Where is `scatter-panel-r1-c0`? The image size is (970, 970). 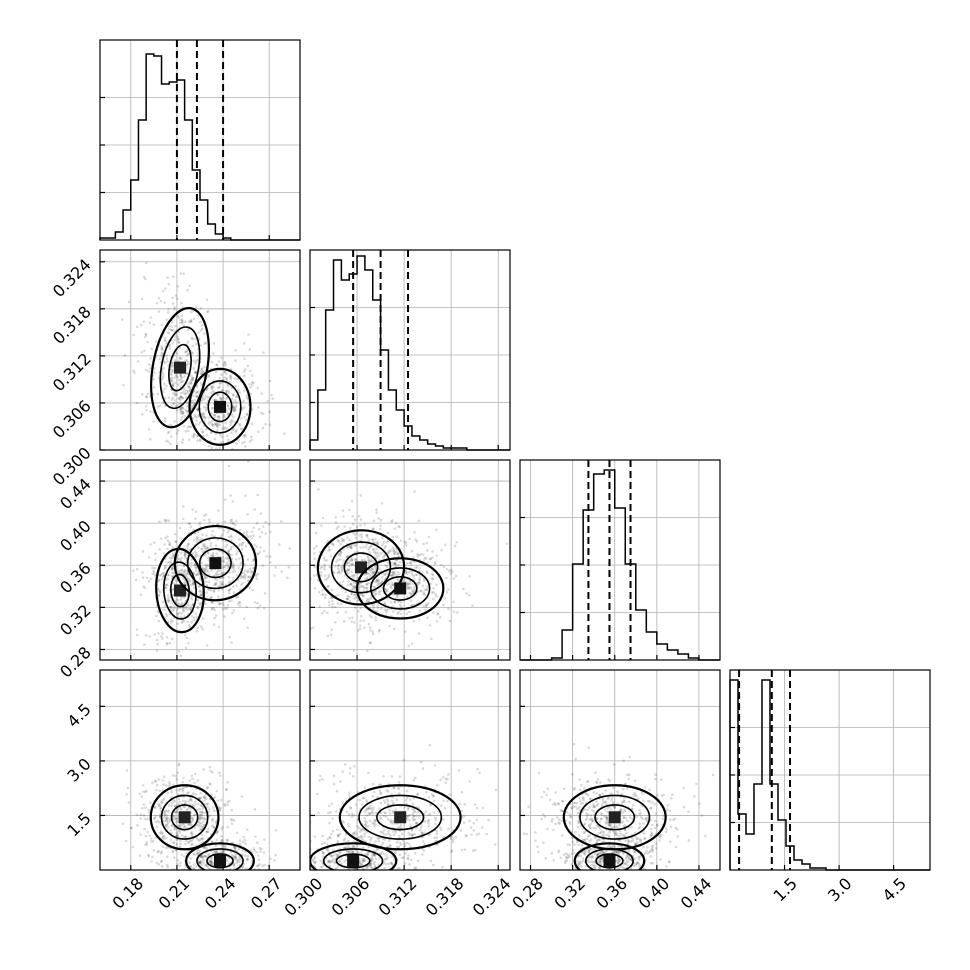
scatter-panel-r1-c0 is located at coordinates (200, 357).